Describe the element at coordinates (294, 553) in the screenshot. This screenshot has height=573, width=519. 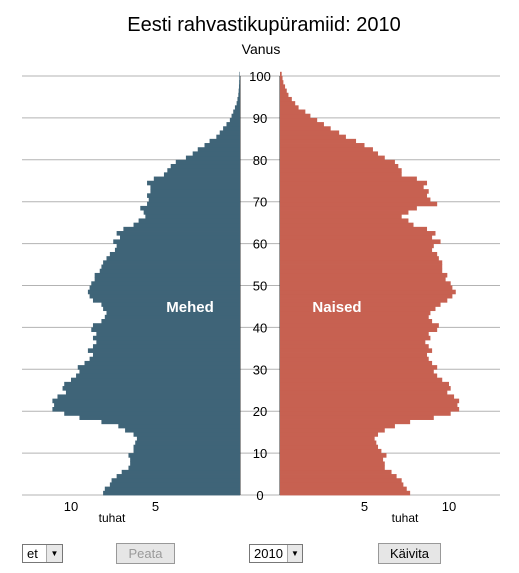
I see `chevron-down-icon: ▼` at that location.